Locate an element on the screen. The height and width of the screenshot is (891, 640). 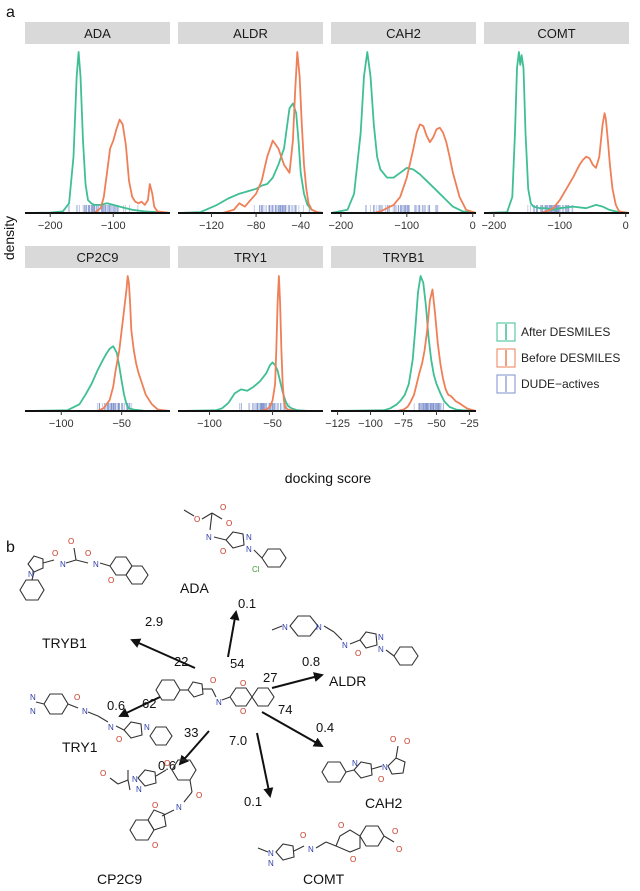
density-curve-after-comt is located at coordinates (556, 132).